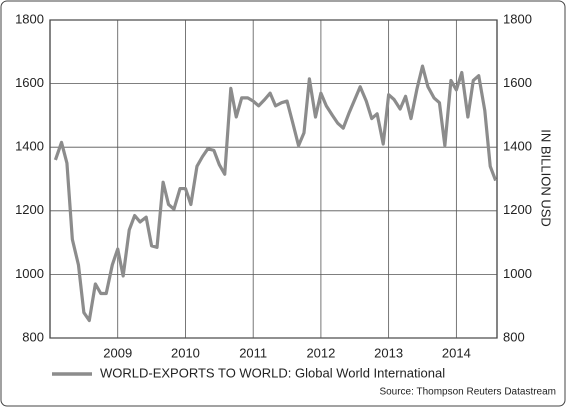 The image size is (566, 407). What do you see at coordinates (517, 209) in the screenshot?
I see `y2-tick-label: 1200` at bounding box center [517, 209].